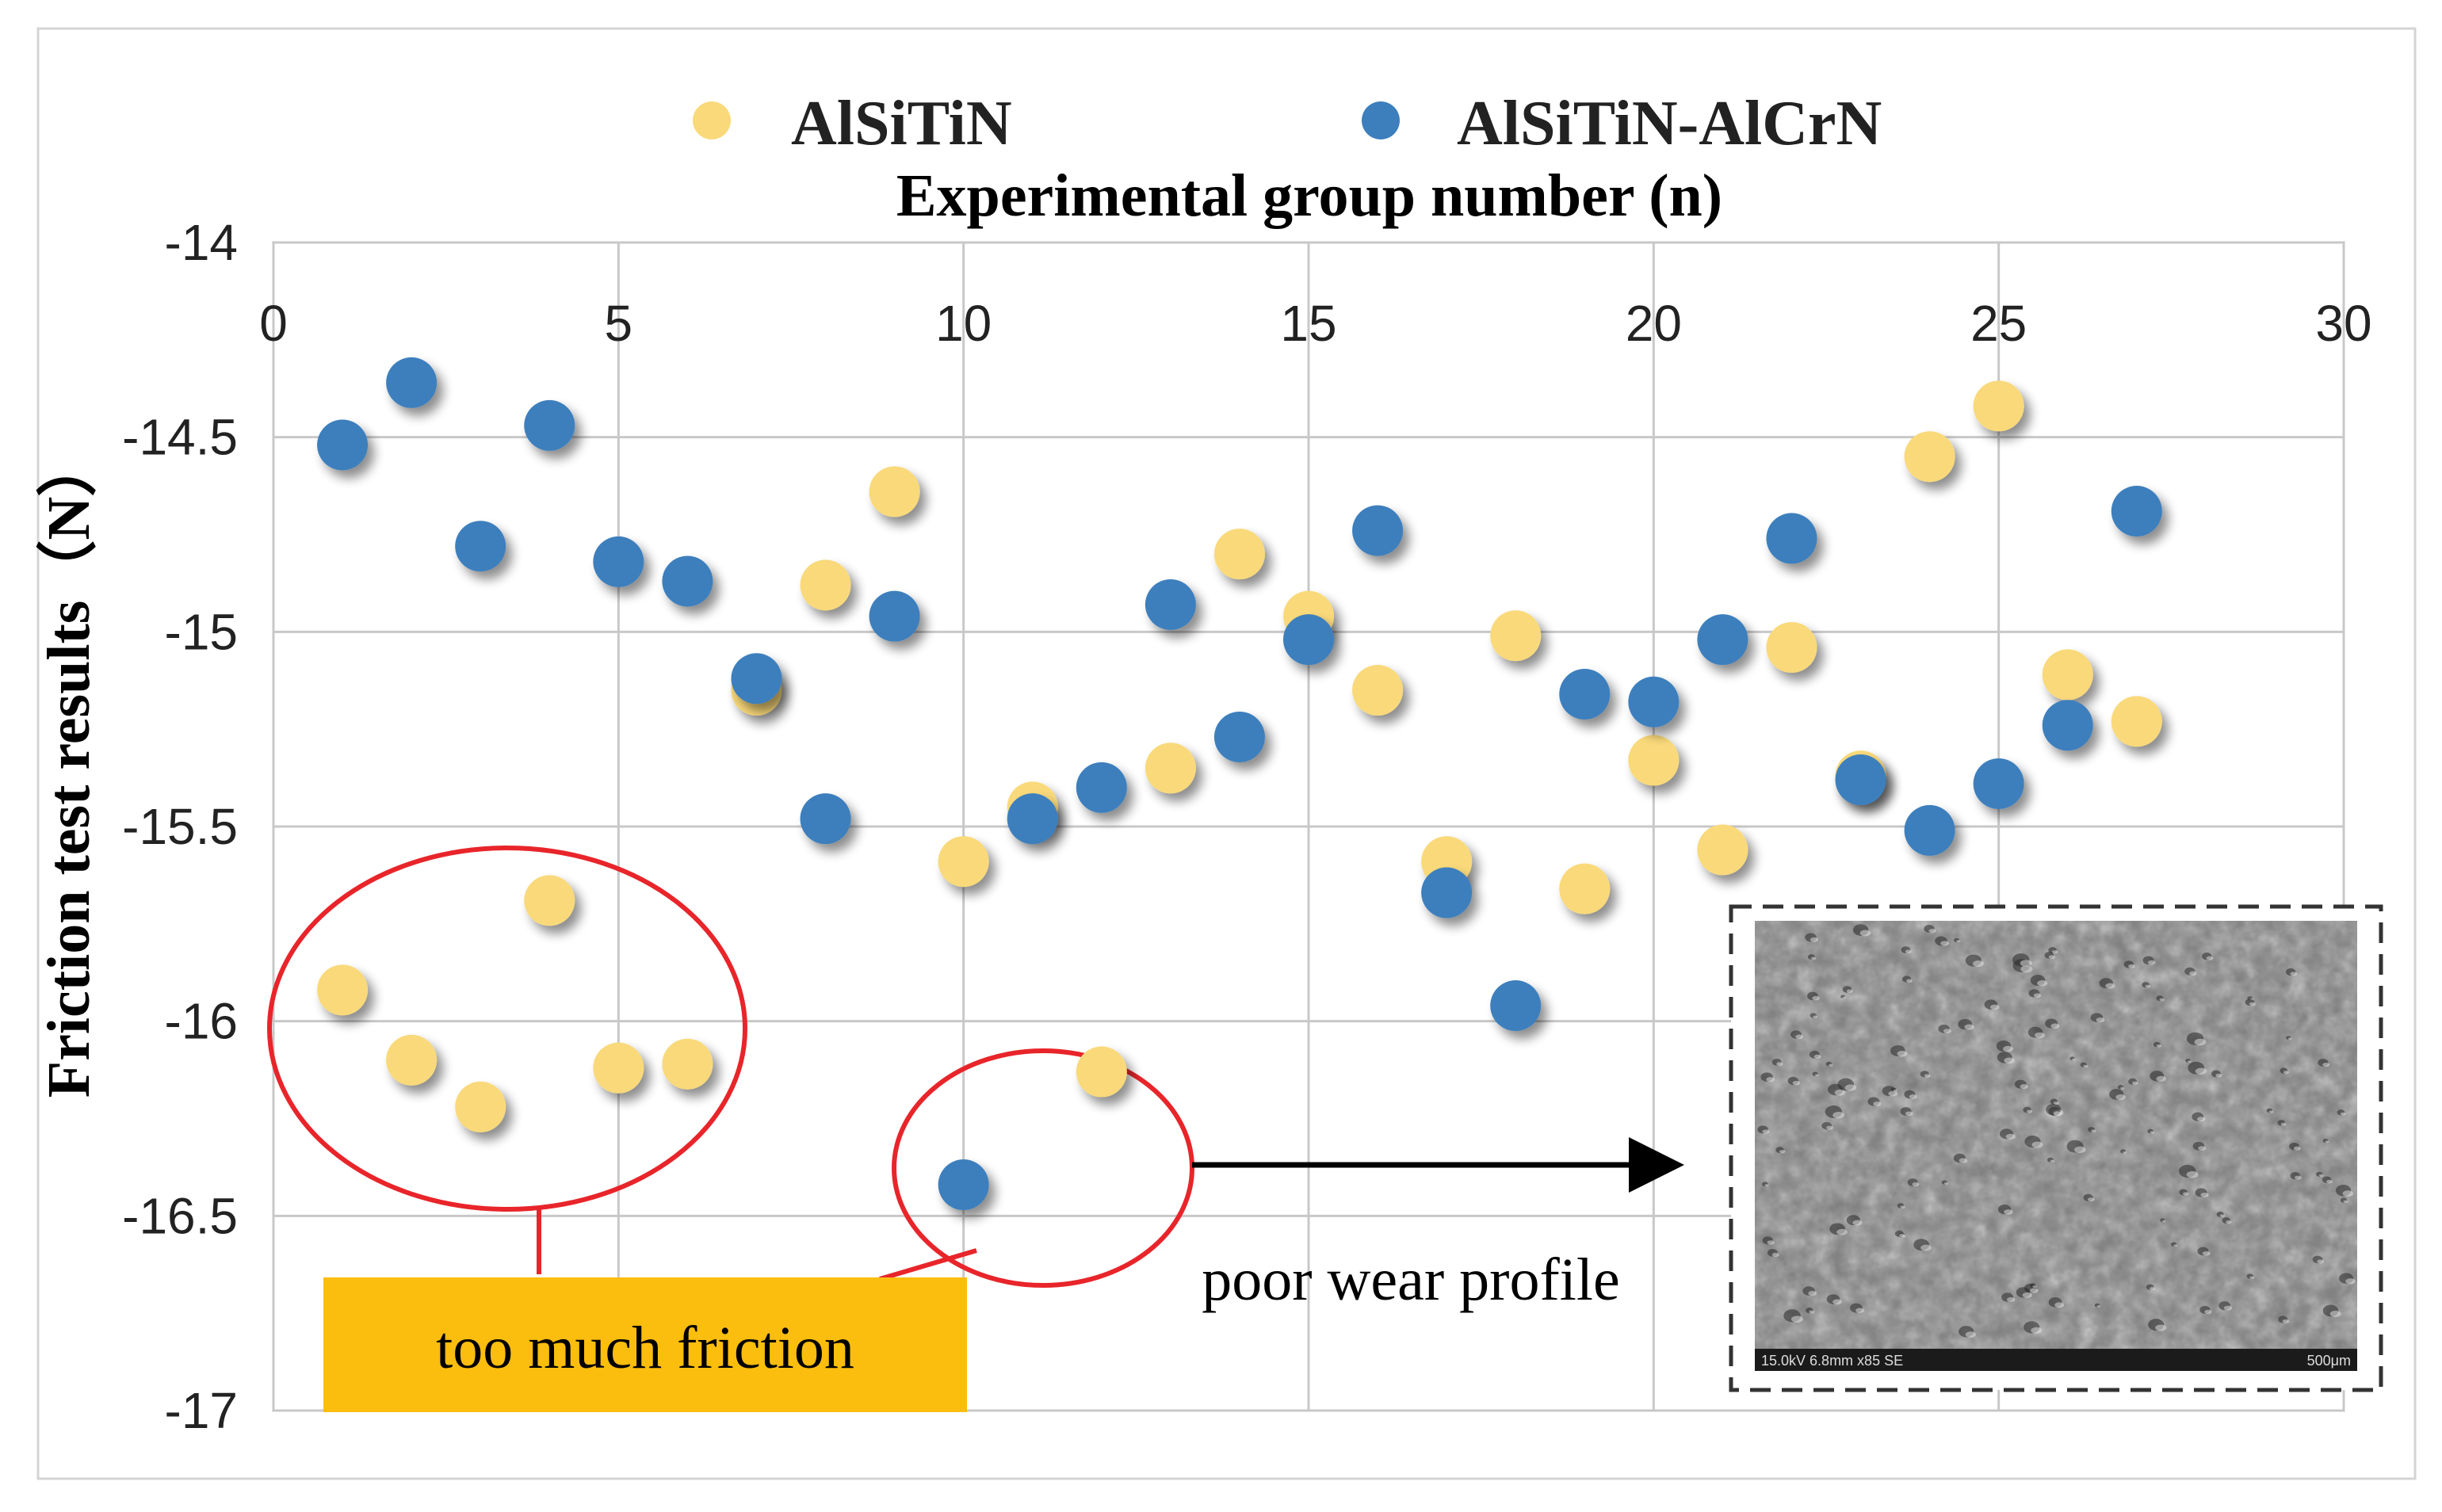 This screenshot has width=2442, height=1512. Describe the element at coordinates (2056, 1131) in the screenshot. I see `micrograph-pits` at that location.